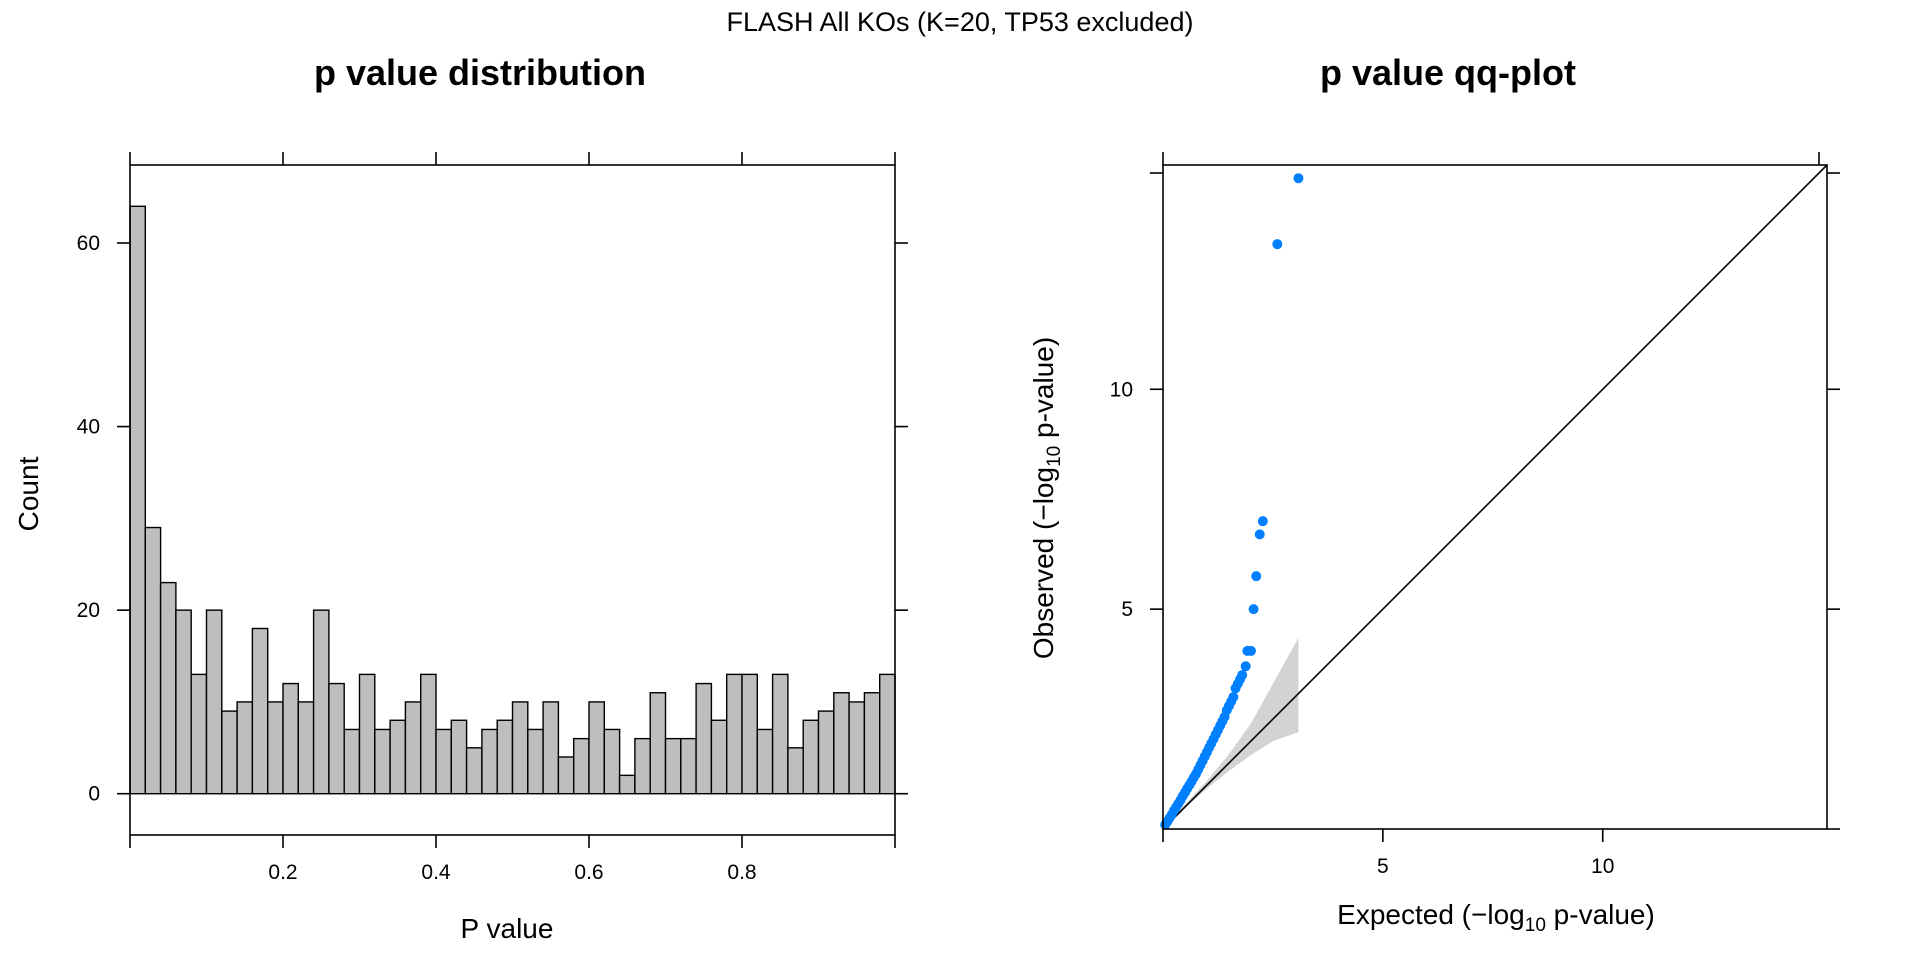 This screenshot has width=1920, height=960. What do you see at coordinates (28, 493) in the screenshot?
I see `histogram-y-label: Count` at bounding box center [28, 493].